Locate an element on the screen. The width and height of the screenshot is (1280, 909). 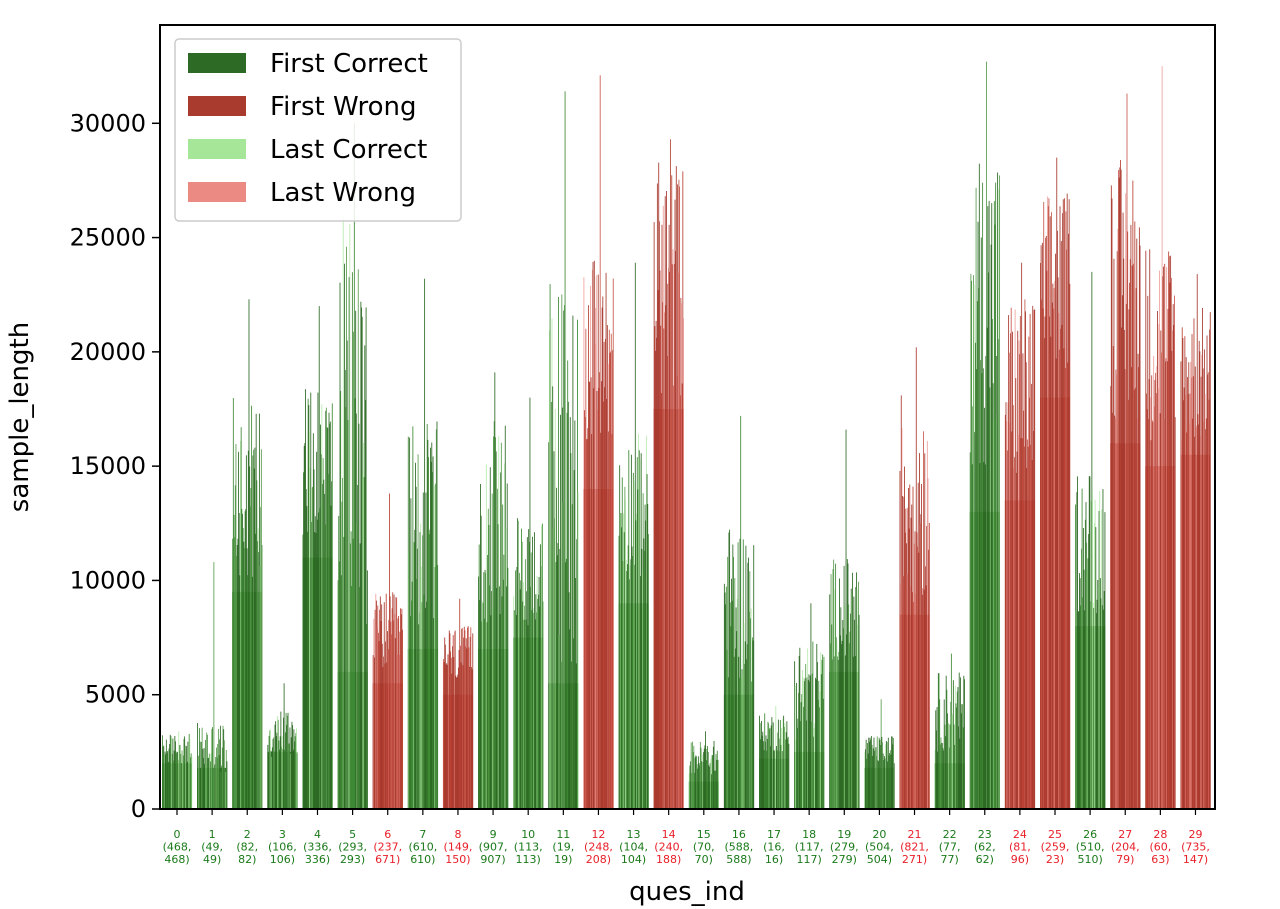
x-tick-label: (117, is located at coordinates (809, 847).